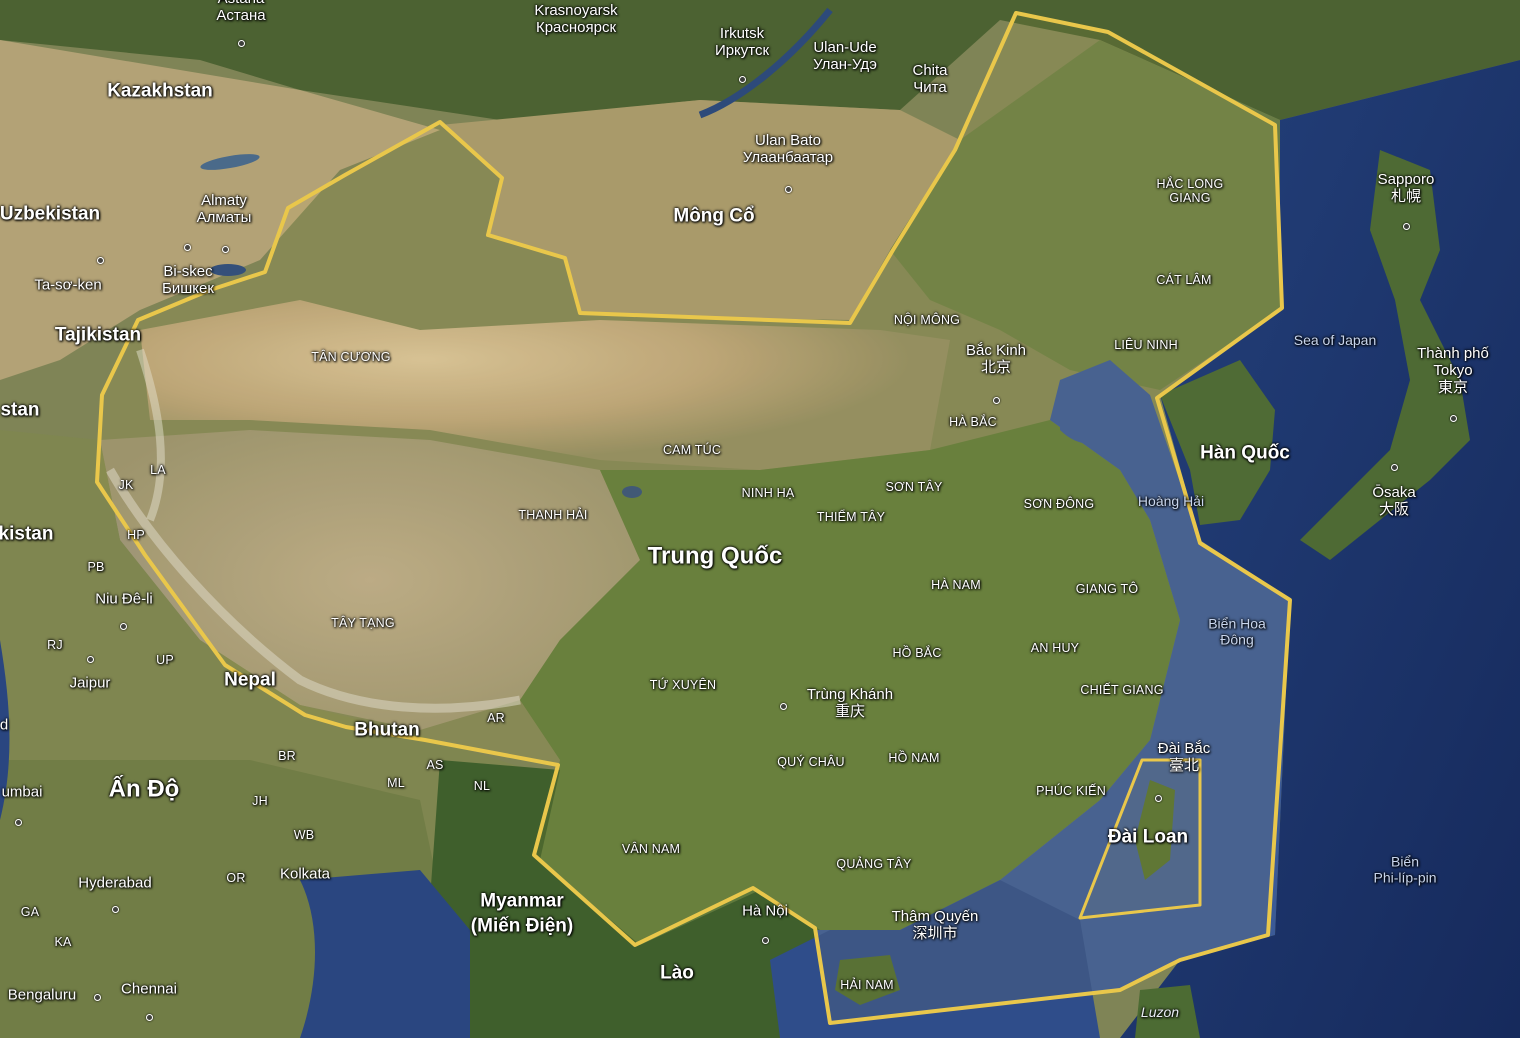 The height and width of the screenshot is (1038, 1520). I want to click on city-irkutsk: Irkutsk Иркутск, so click(742, 42).